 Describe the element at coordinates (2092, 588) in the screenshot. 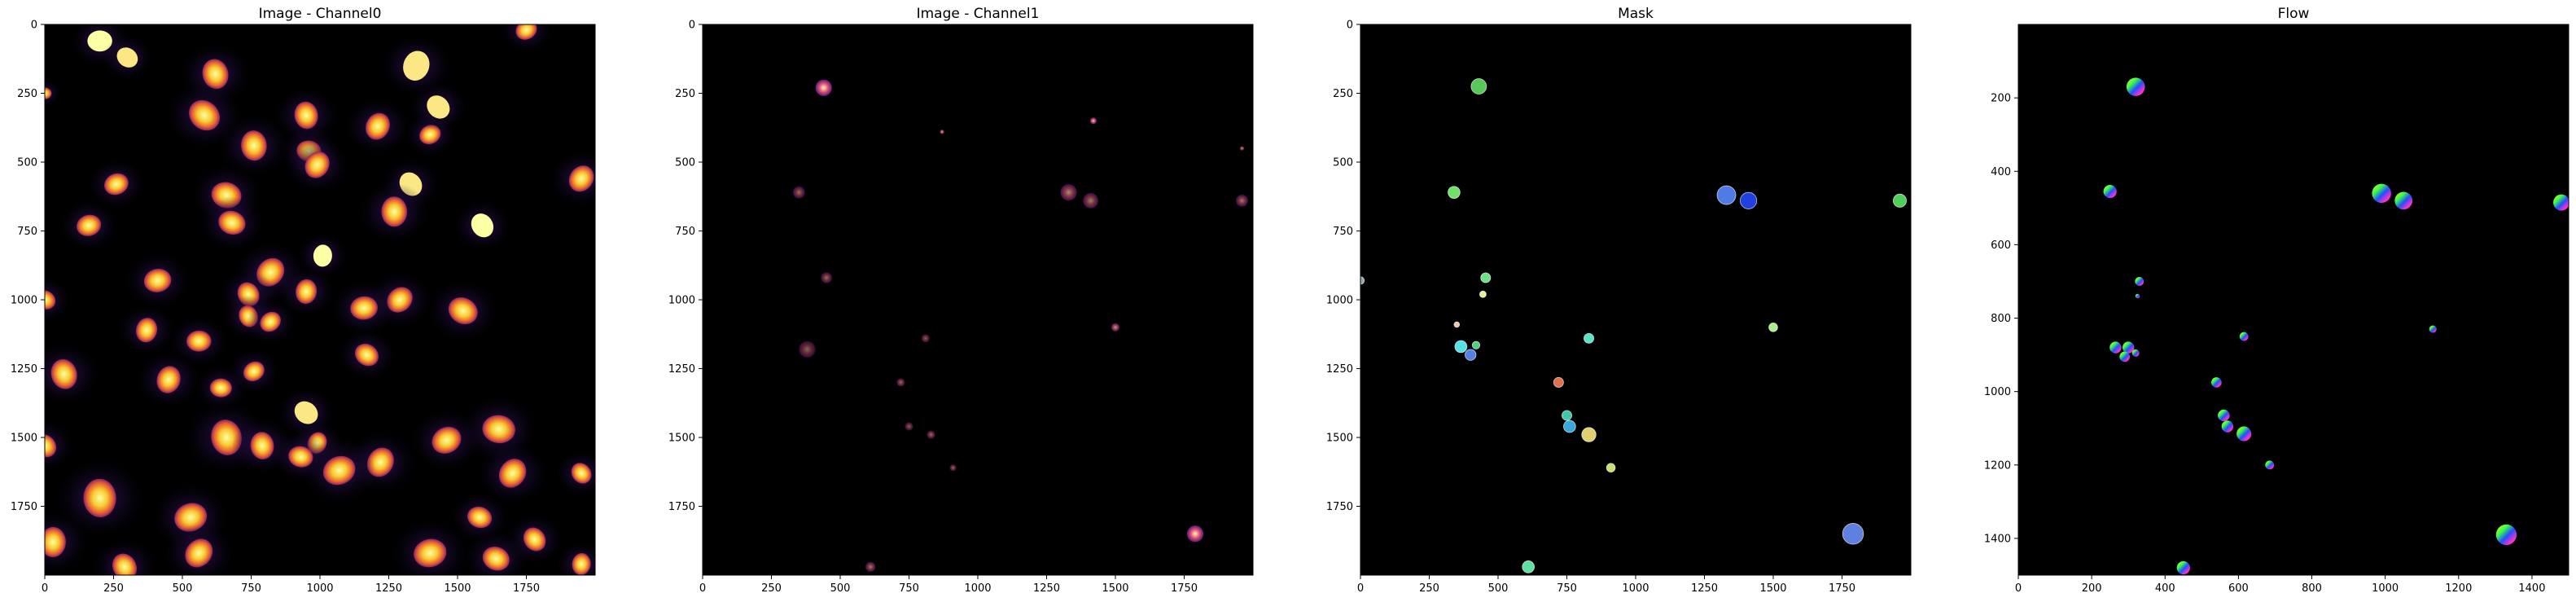

I see `x-tick-label: 200` at that location.